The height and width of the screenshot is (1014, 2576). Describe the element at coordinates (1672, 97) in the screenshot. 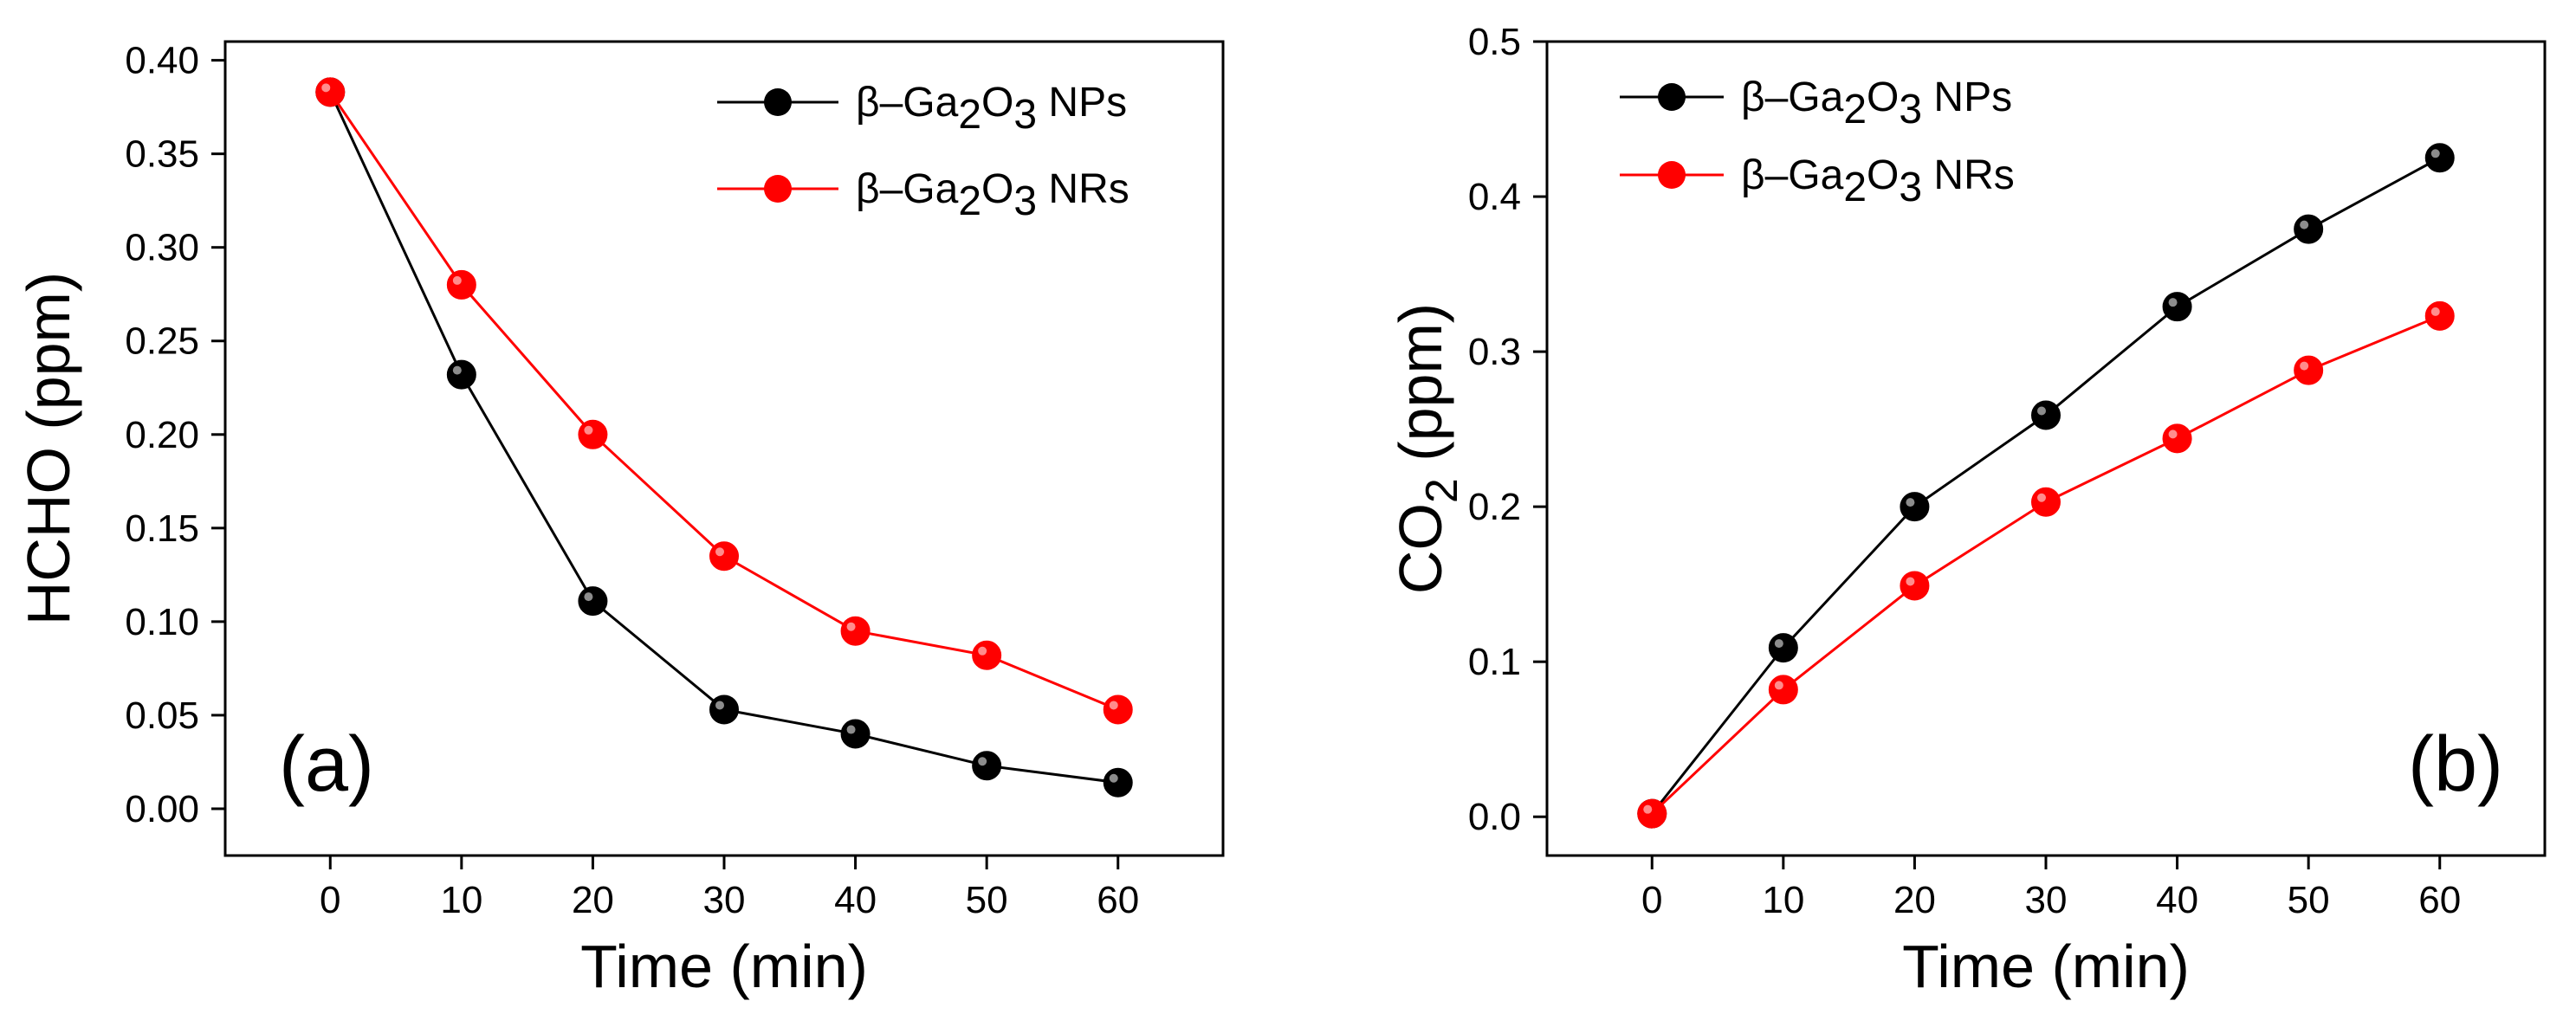

I see `panel-b-legend-nps-marker` at that location.